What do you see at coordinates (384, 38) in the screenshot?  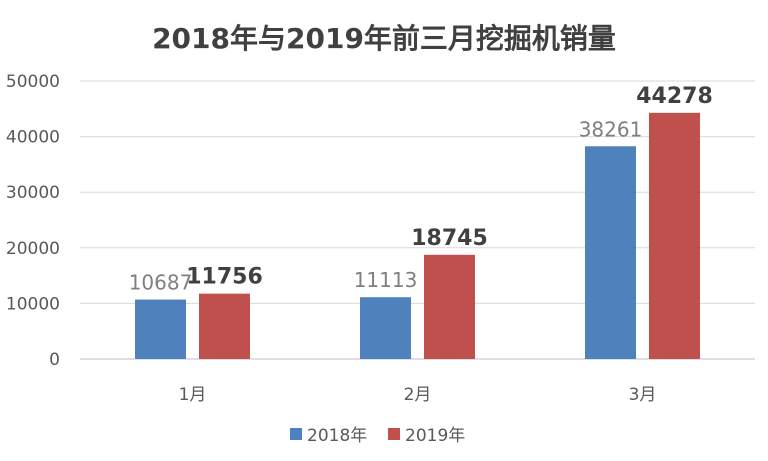 I see `chart-title: 2018年与2019年前三月挖掘机销量` at bounding box center [384, 38].